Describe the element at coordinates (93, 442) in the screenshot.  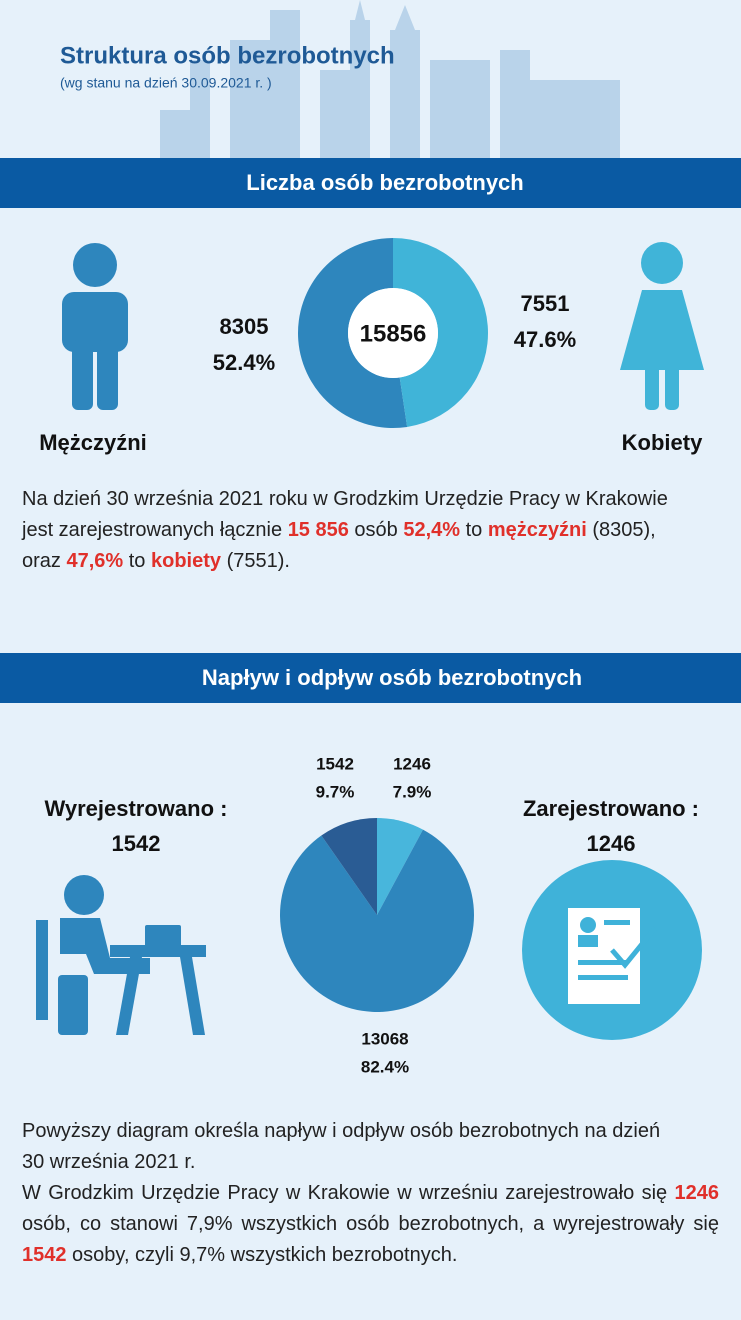
I see `category-label: Mężczyźni` at that location.